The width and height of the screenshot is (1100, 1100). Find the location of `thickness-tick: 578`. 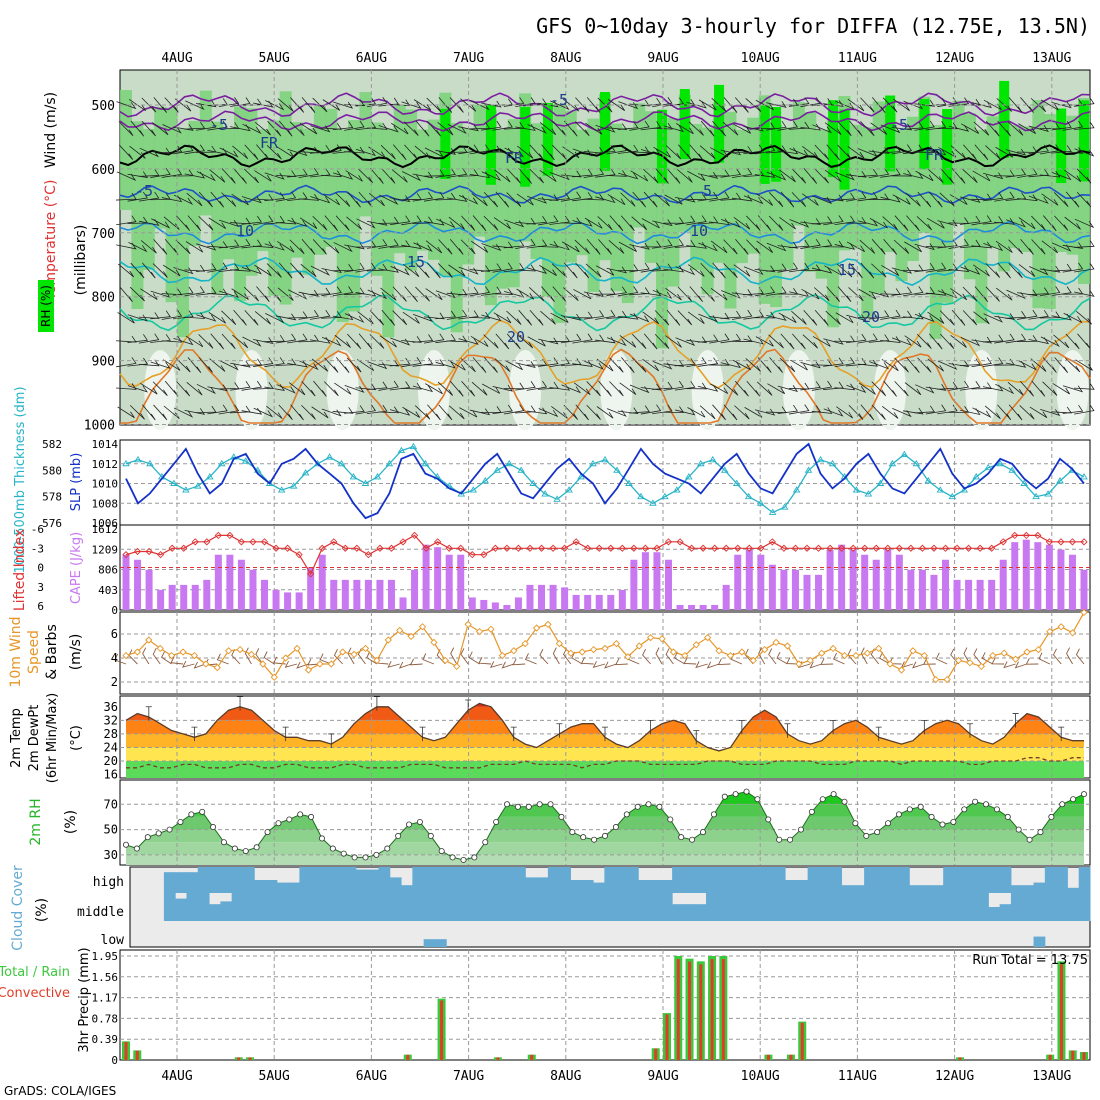

thickness-tick: 578 is located at coordinates (52, 497).